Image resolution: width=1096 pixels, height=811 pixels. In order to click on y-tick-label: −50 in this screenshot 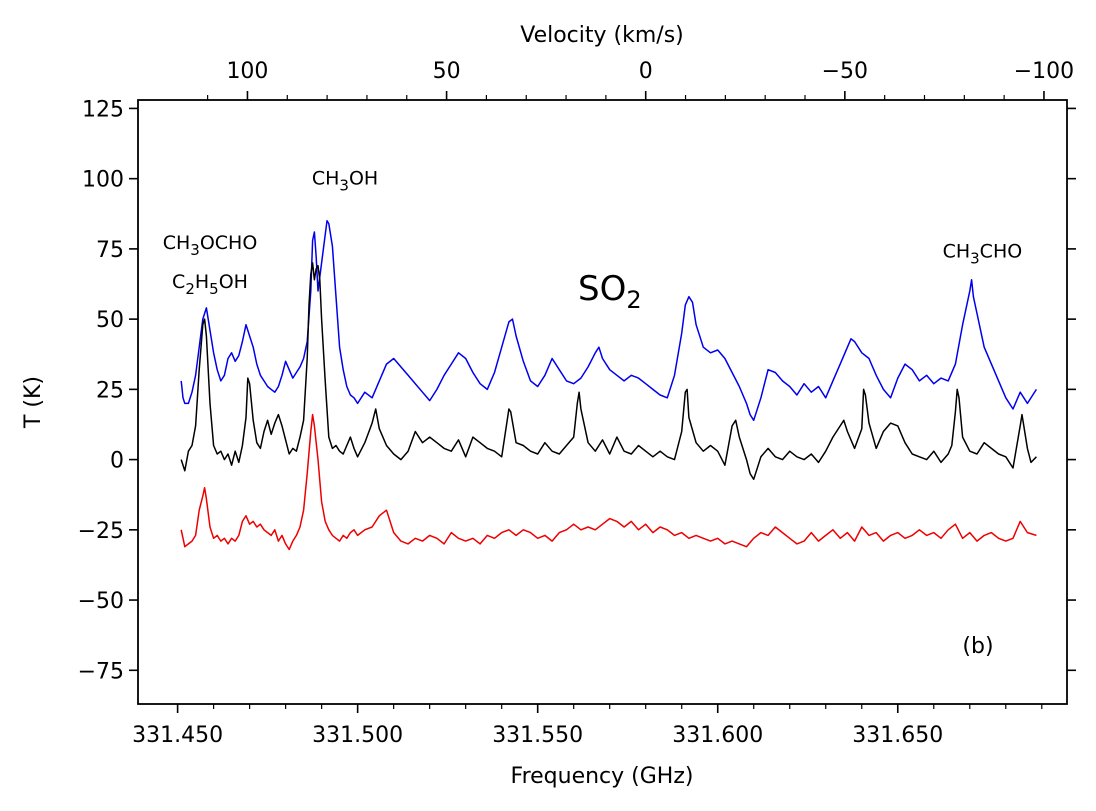, I will do `click(101, 601)`.